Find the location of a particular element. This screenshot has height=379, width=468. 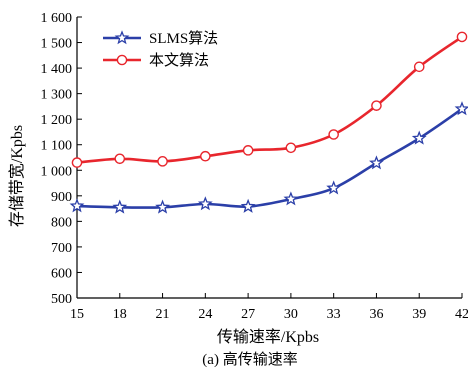

y-tick-label: 1 600 is located at coordinates (57, 18).